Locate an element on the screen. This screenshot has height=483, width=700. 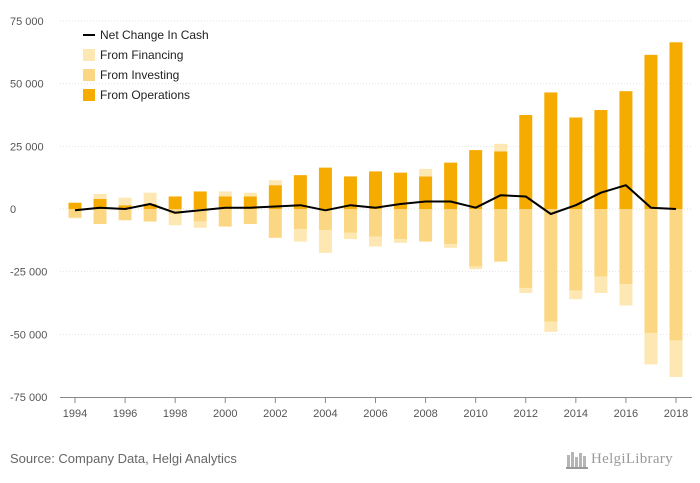
net-change-line is located at coordinates (375, 199).